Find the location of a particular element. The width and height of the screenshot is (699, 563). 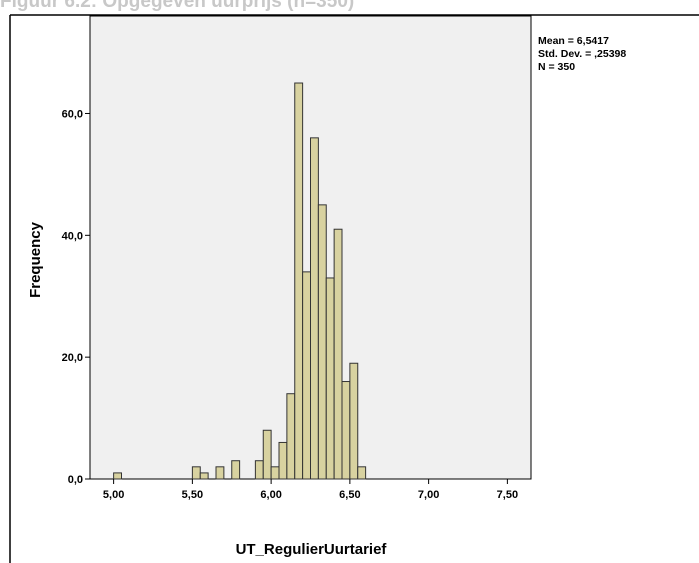

y-axis-title: Frequency is located at coordinates (35, 259).